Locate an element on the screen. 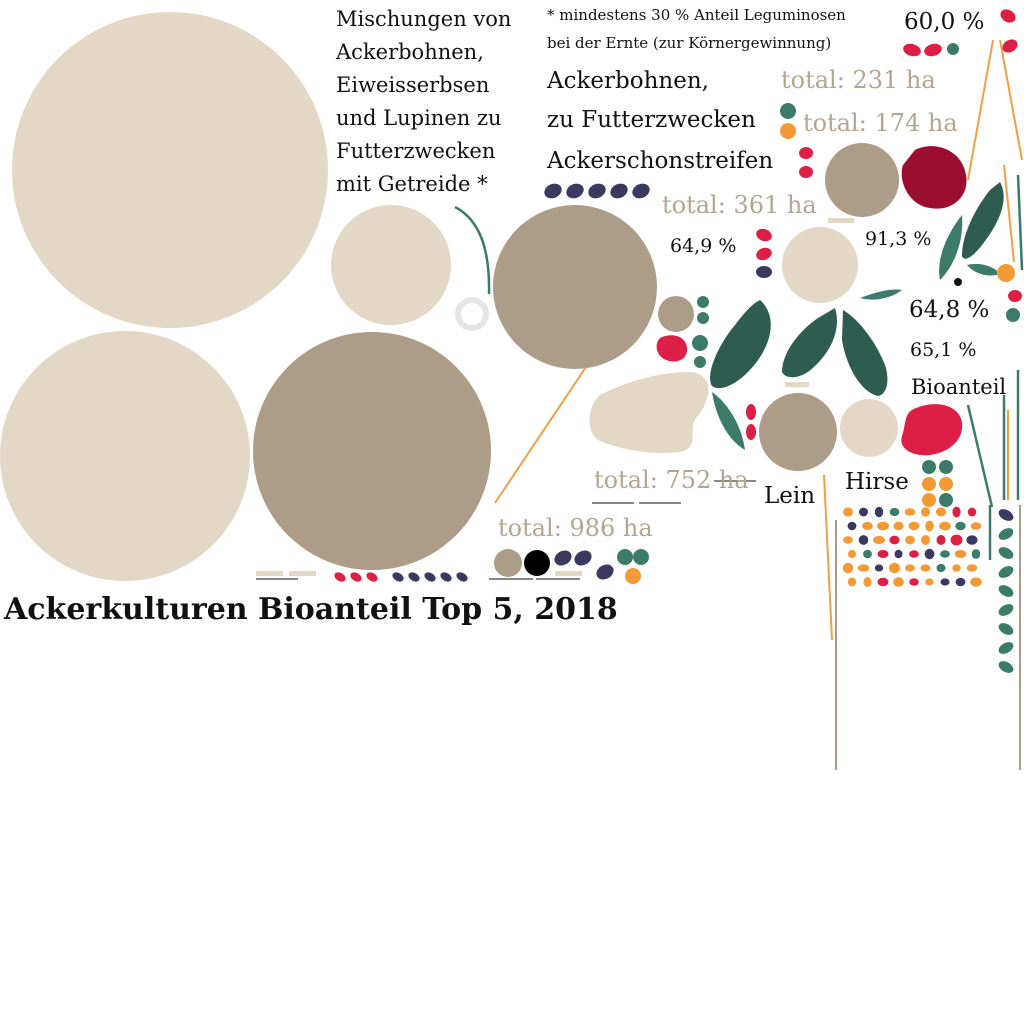 The width and height of the screenshot is (1024, 1024). ring-marker is located at coordinates (472, 314).